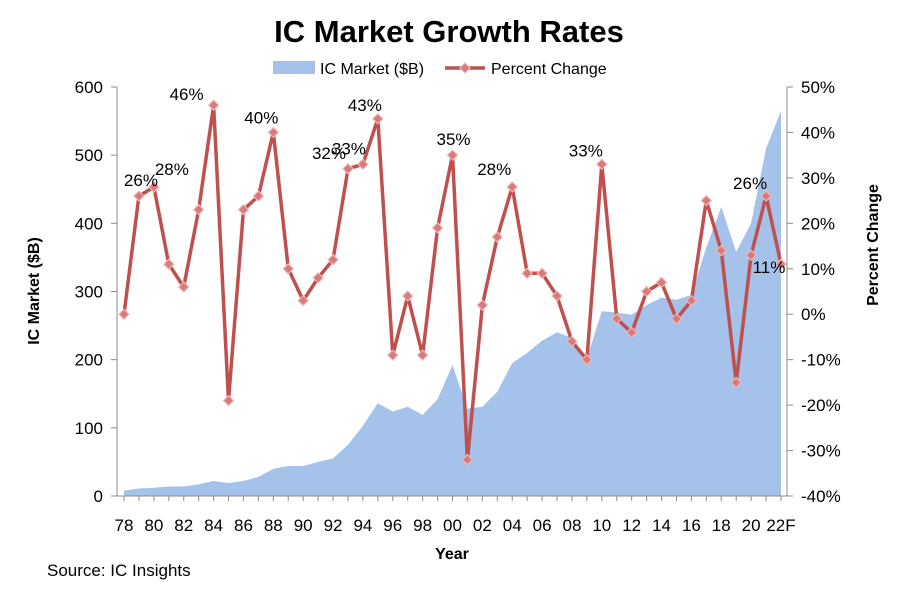 This screenshot has height=596, width=898. I want to click on x-axis-tick-label: 78, so click(124, 525).